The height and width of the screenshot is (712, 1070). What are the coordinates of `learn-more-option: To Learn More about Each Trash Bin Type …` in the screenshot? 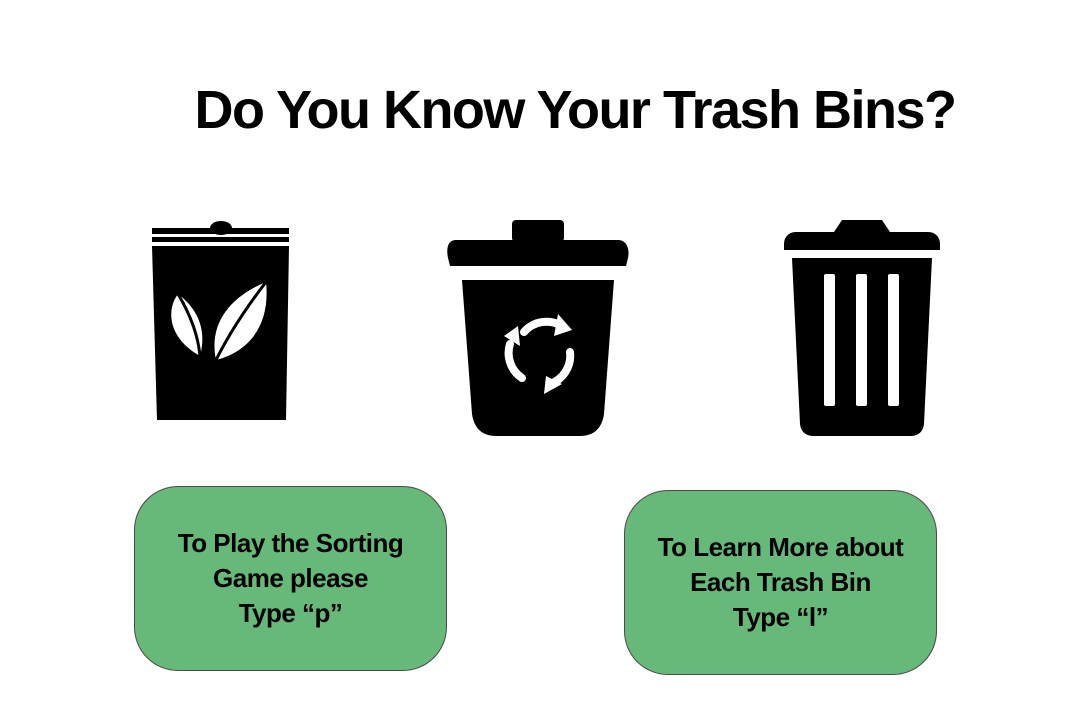 It's located at (780, 582).